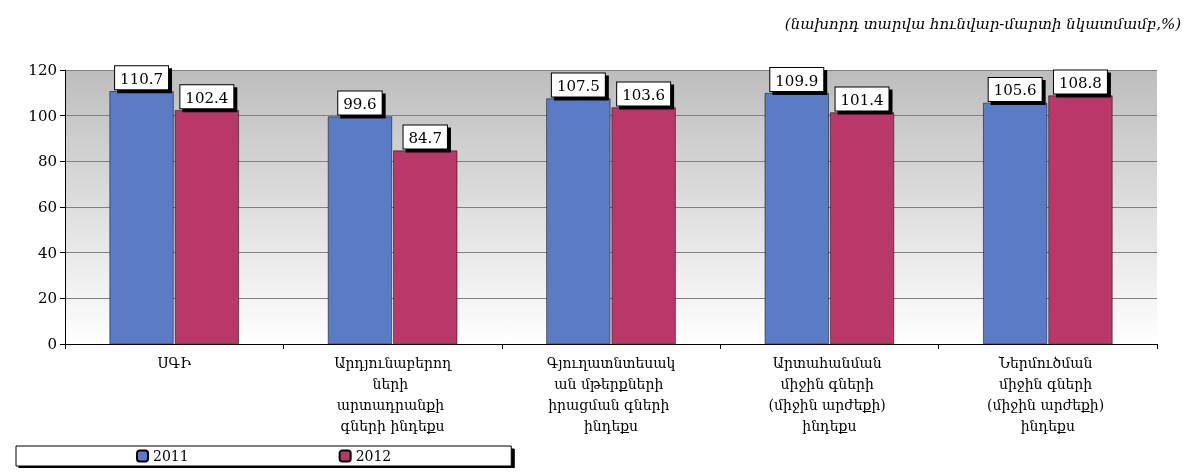 Image resolution: width=1191 pixels, height=476 pixels. I want to click on legend-label: 2012, so click(373, 456).